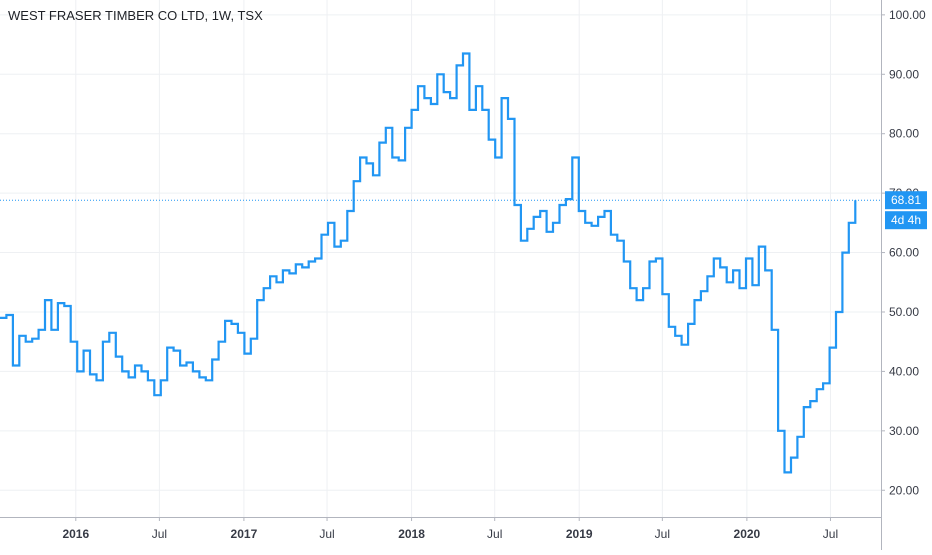 The width and height of the screenshot is (932, 555). I want to click on last-price-label-bg, so click(906, 200).